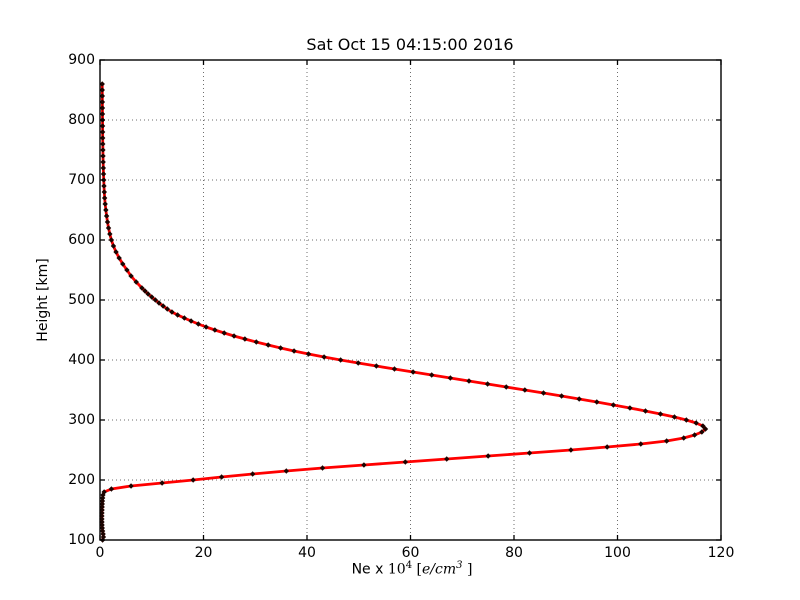  I want to click on x-tick-label: 100, so click(617, 553).